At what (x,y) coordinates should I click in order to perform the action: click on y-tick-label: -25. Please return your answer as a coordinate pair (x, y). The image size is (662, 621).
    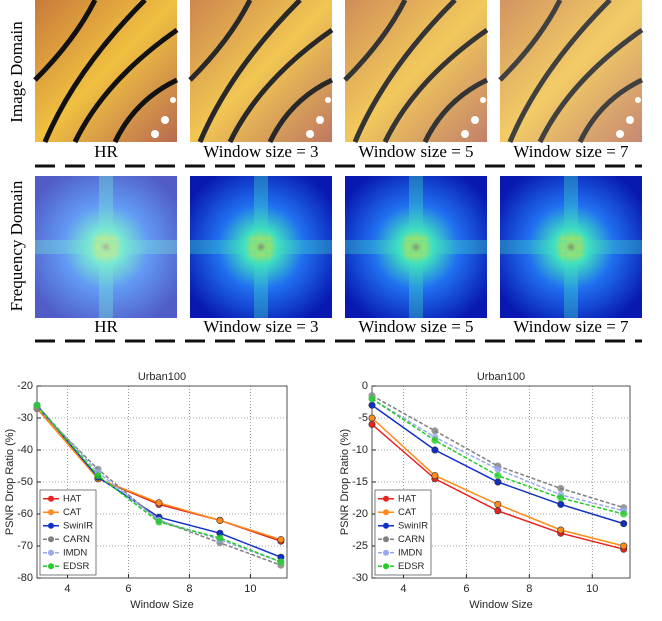
    Looking at the image, I should click on (360, 546).